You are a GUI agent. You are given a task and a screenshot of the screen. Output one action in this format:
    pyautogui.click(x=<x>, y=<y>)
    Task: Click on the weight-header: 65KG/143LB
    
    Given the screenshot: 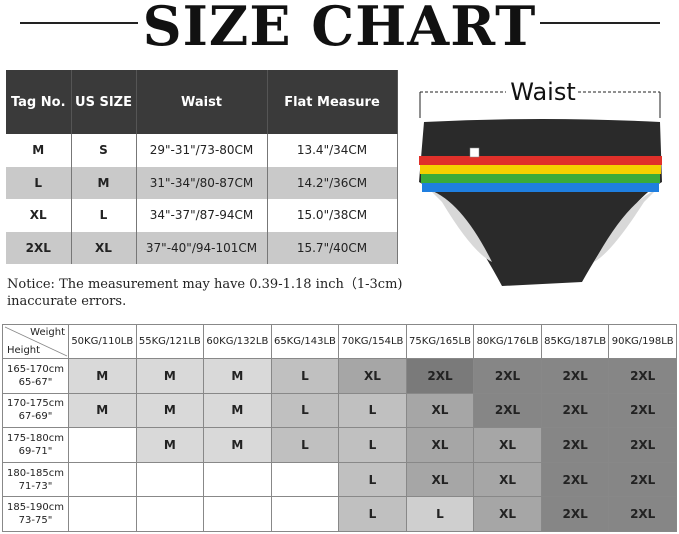 What is the action you would take?
    pyautogui.click(x=305, y=341)
    